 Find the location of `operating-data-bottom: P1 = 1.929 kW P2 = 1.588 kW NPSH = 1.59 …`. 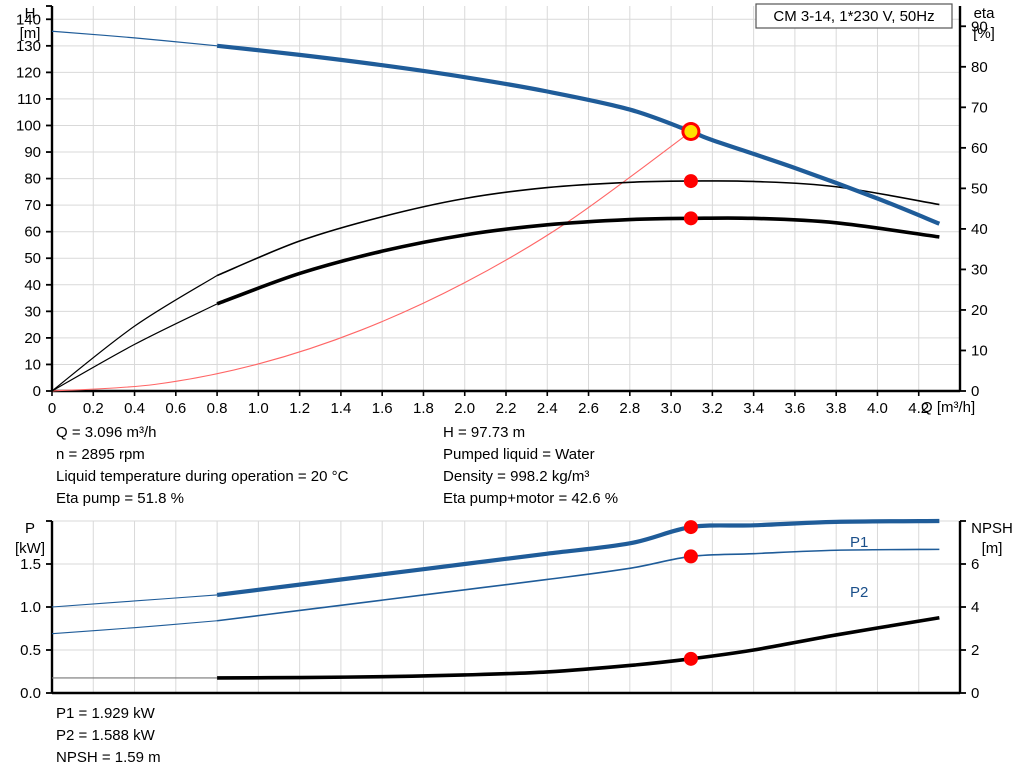

operating-data-bottom: P1 = 1.929 kW P2 = 1.588 kW NPSH = 1.59 … is located at coordinates (108, 735).